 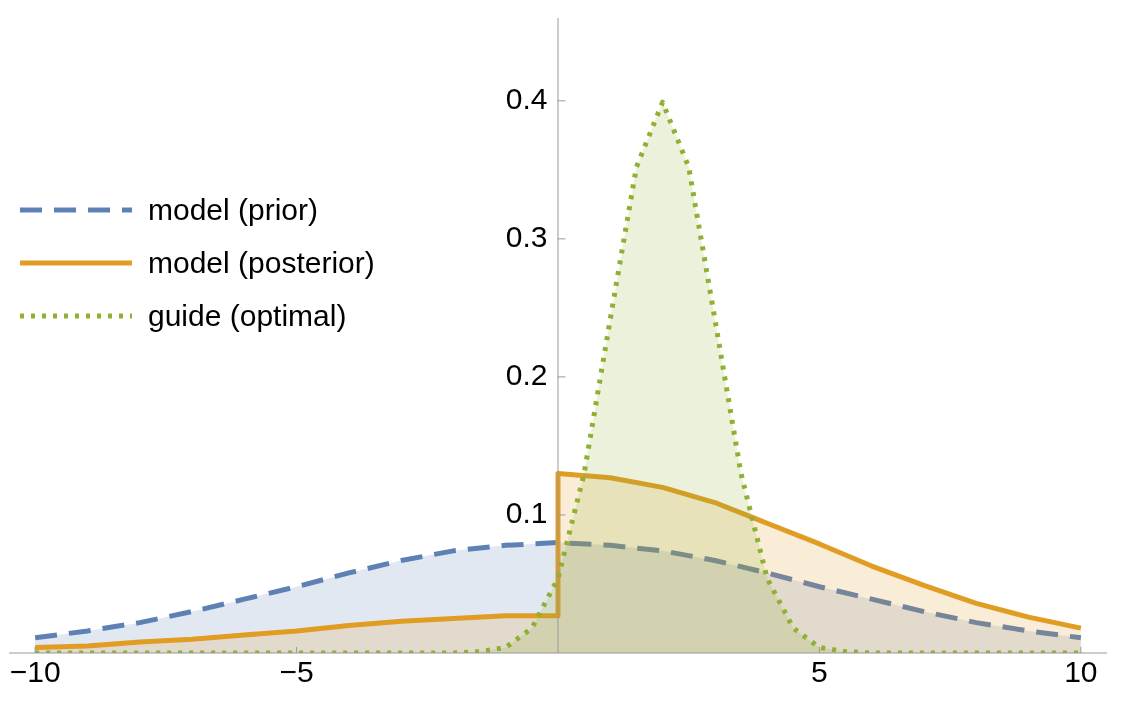 I want to click on legend-label: model (prior), so click(x=233, y=209).